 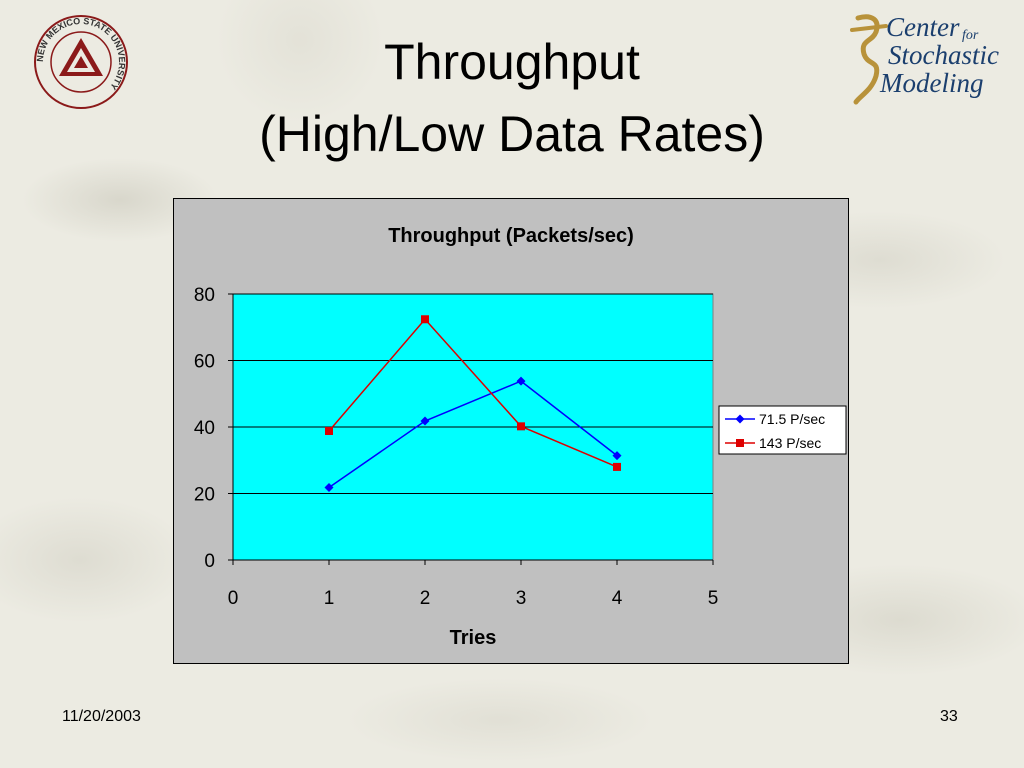 I want to click on nmsu-seal-icon: NEW MEXICO STATE UNIVERSITY, so click(x=81, y=62).